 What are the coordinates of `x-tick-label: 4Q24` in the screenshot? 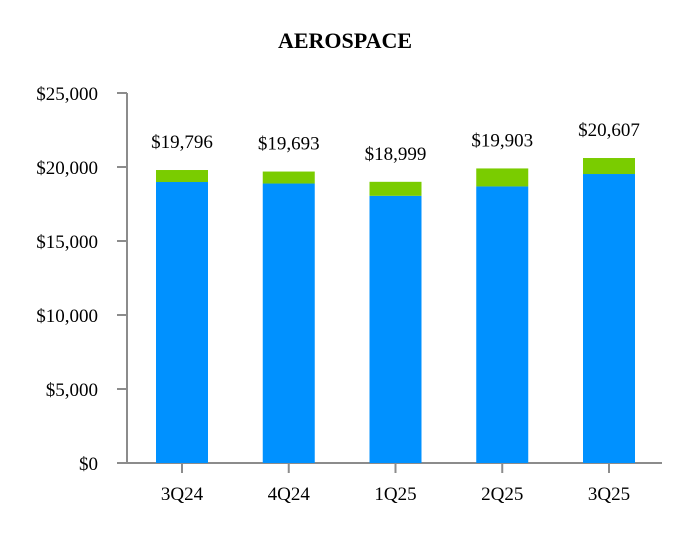 It's located at (289, 494).